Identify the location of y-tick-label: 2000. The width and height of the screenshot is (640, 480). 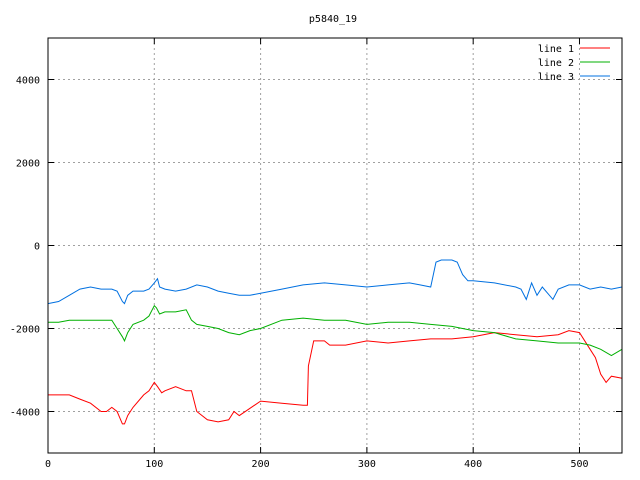
(28, 164).